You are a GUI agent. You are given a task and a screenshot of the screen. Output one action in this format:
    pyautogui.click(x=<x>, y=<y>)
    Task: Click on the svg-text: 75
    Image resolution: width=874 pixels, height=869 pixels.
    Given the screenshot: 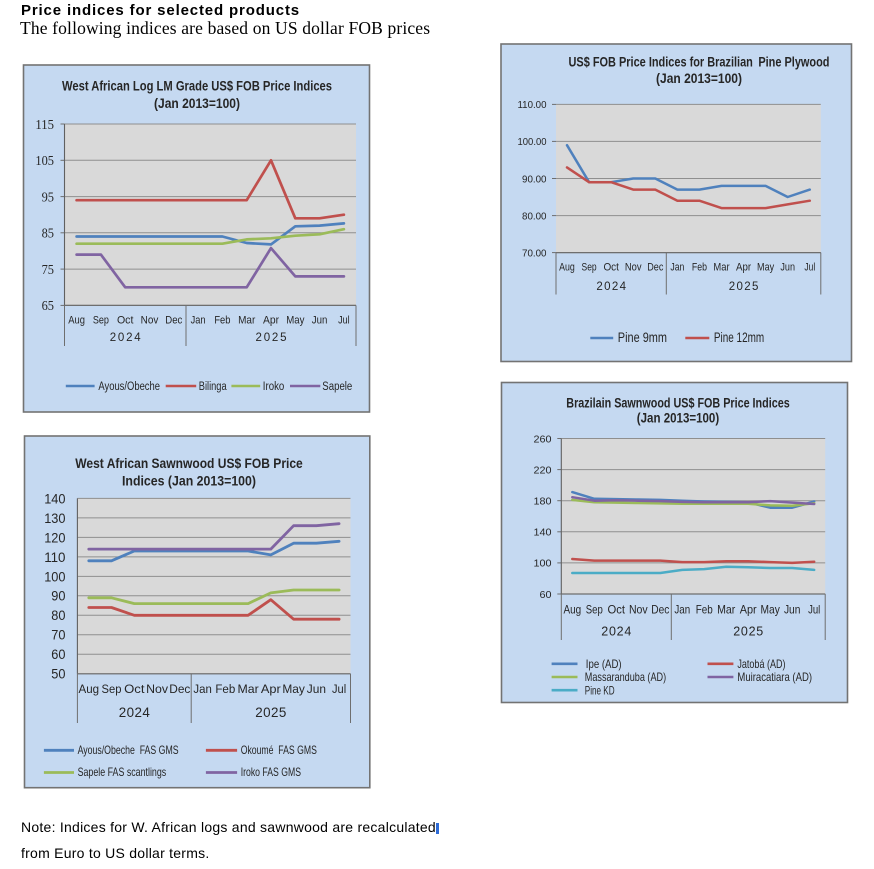 What is the action you would take?
    pyautogui.click(x=48, y=269)
    